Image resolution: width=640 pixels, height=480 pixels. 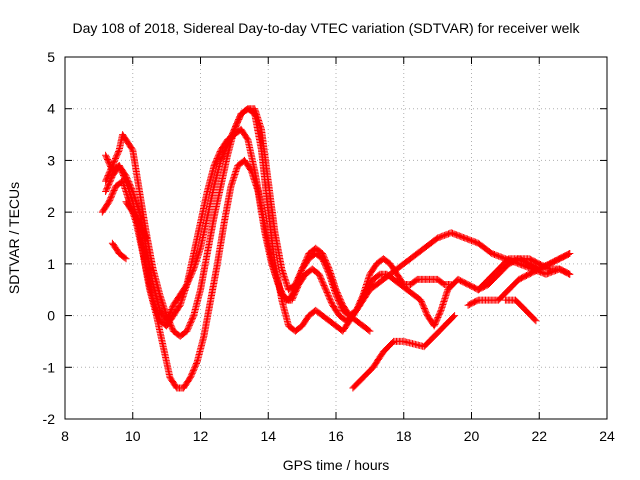 What do you see at coordinates (336, 465) in the screenshot?
I see `x-axis-label: GPS time / hours` at bounding box center [336, 465].